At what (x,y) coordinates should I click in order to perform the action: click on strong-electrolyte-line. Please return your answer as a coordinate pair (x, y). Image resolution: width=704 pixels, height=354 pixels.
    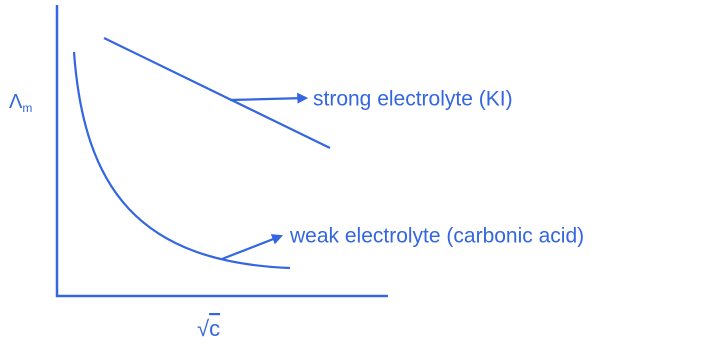
    Looking at the image, I should click on (217, 93).